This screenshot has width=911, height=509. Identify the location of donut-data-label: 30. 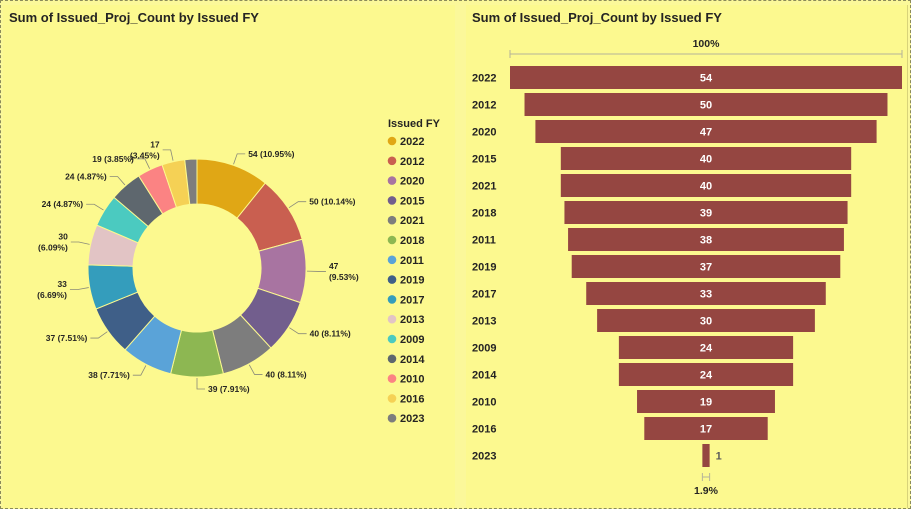
(63, 237).